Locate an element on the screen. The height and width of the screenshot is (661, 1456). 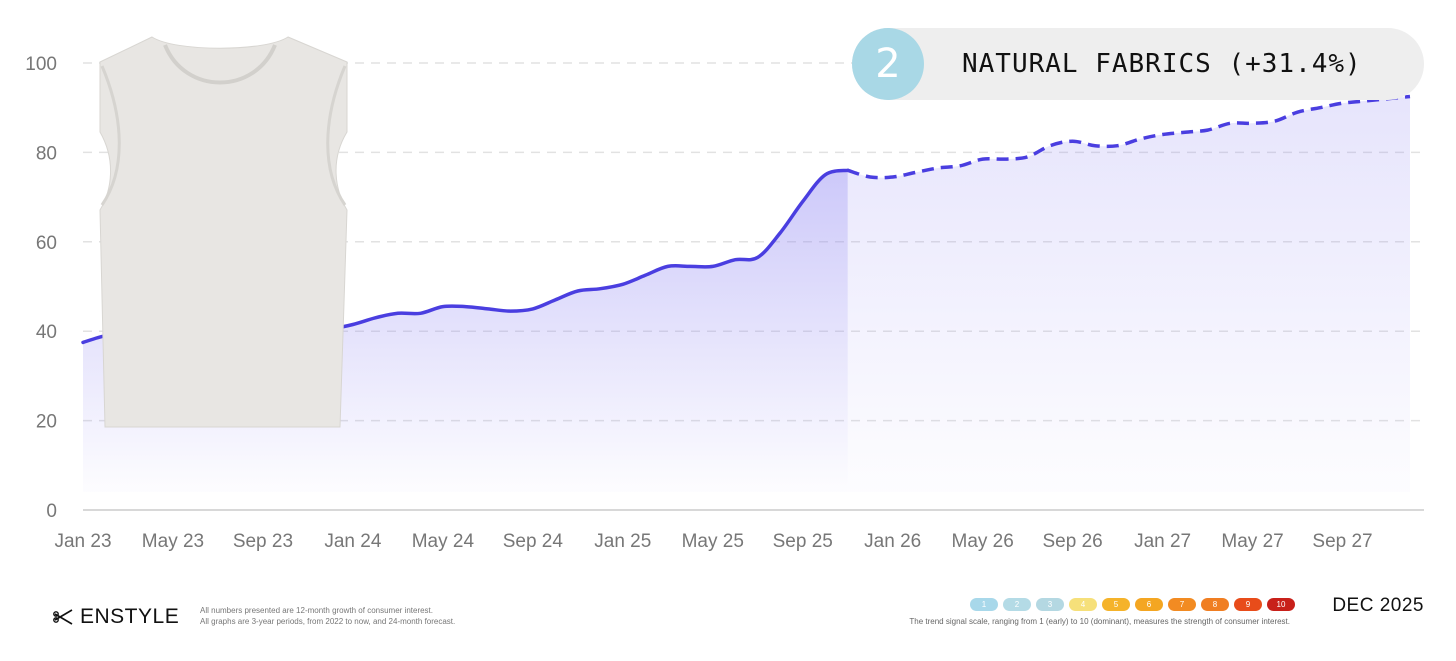
trend-title: NATURAL FABRICS (+31.4%) is located at coordinates (1162, 64).